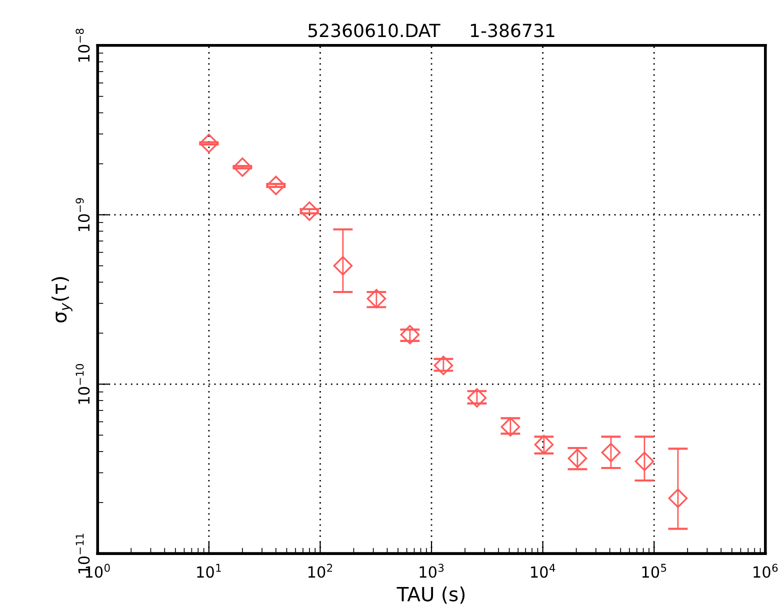 This screenshot has width=781, height=605. What do you see at coordinates (432, 571) in the screenshot?
I see `x-tick-label: 10$^{3}$` at bounding box center [432, 571].